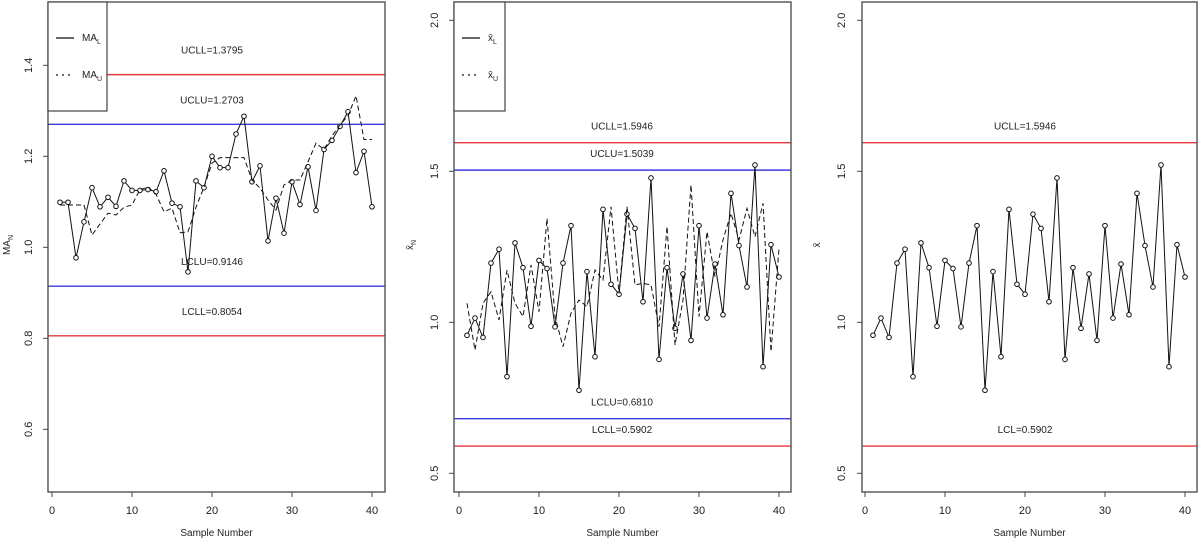 The image size is (1200, 540). I want to click on series-line-MA_L, so click(216, 191).